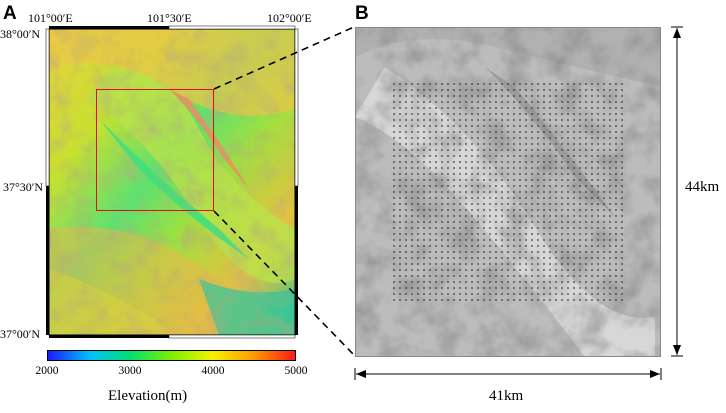 The height and width of the screenshot is (413, 726). Describe the element at coordinates (362, 13) in the screenshot. I see `panel-b-label: B` at that location.